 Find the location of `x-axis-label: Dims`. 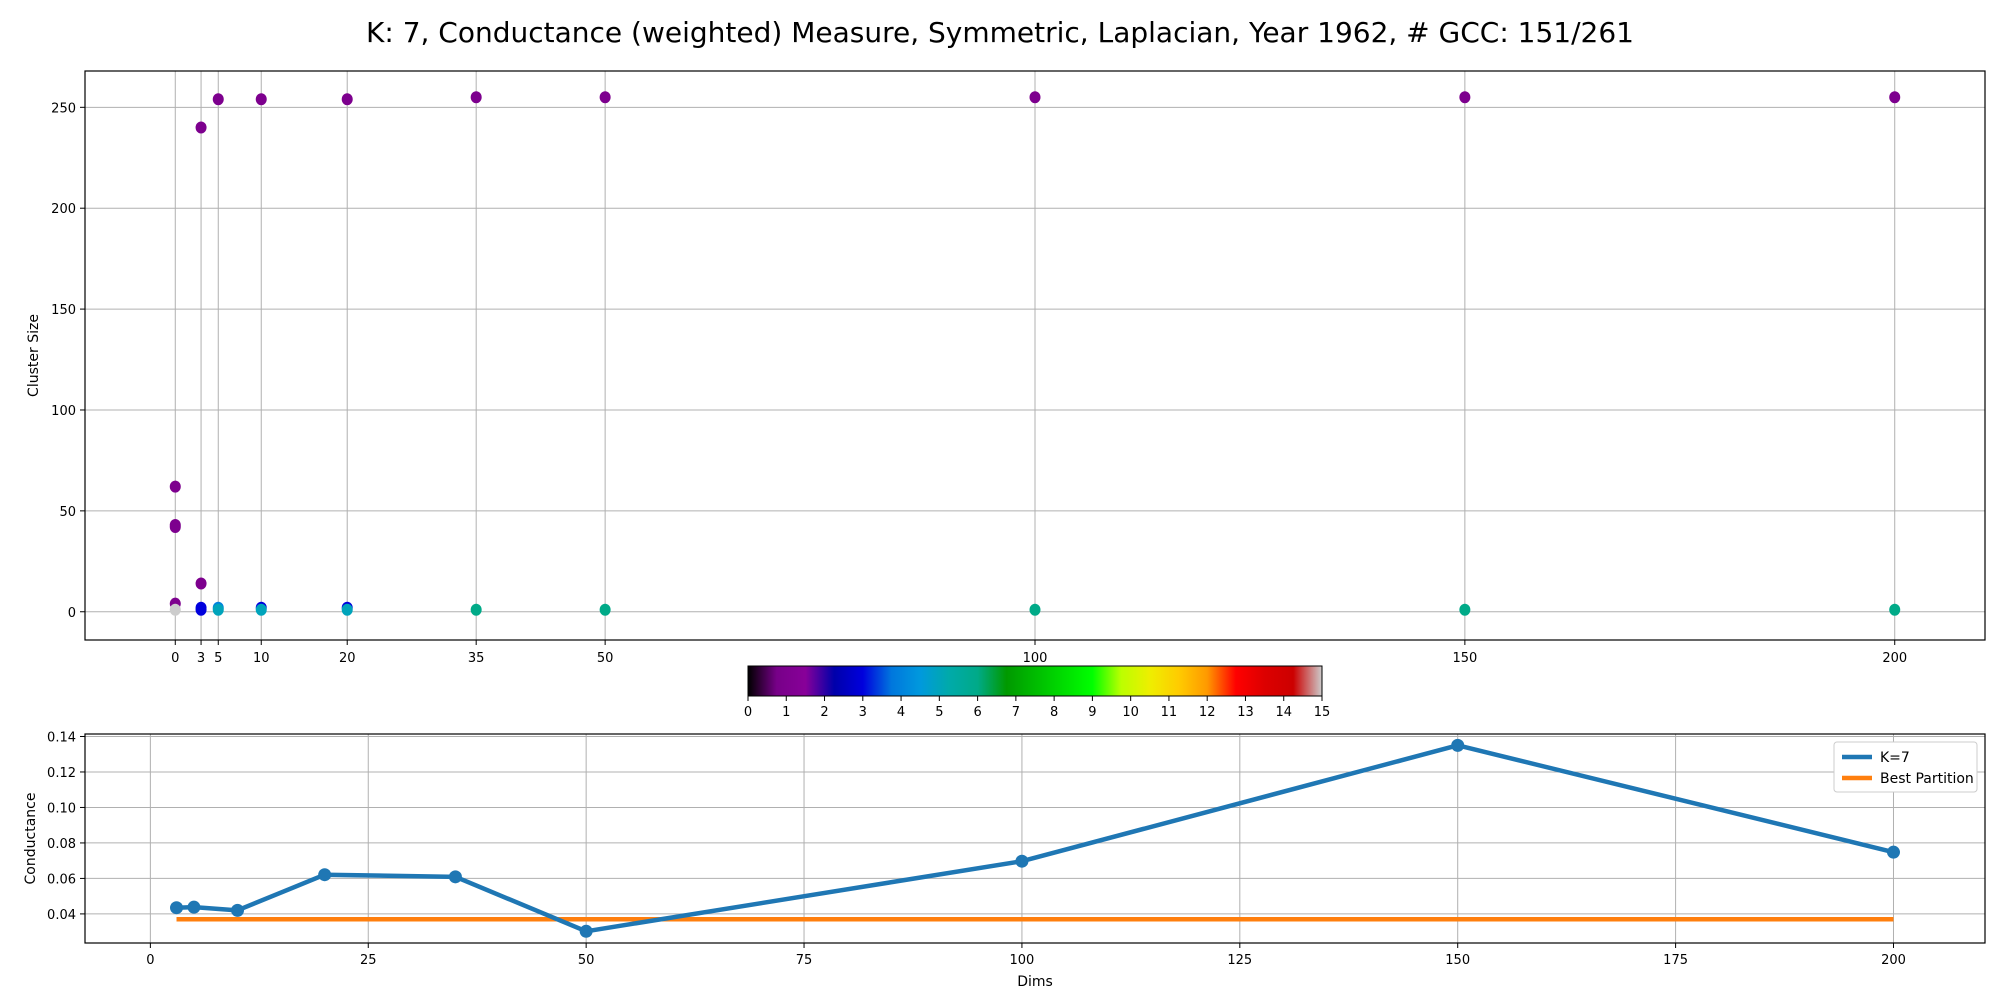

x-axis-label: Dims is located at coordinates (1035, 982).